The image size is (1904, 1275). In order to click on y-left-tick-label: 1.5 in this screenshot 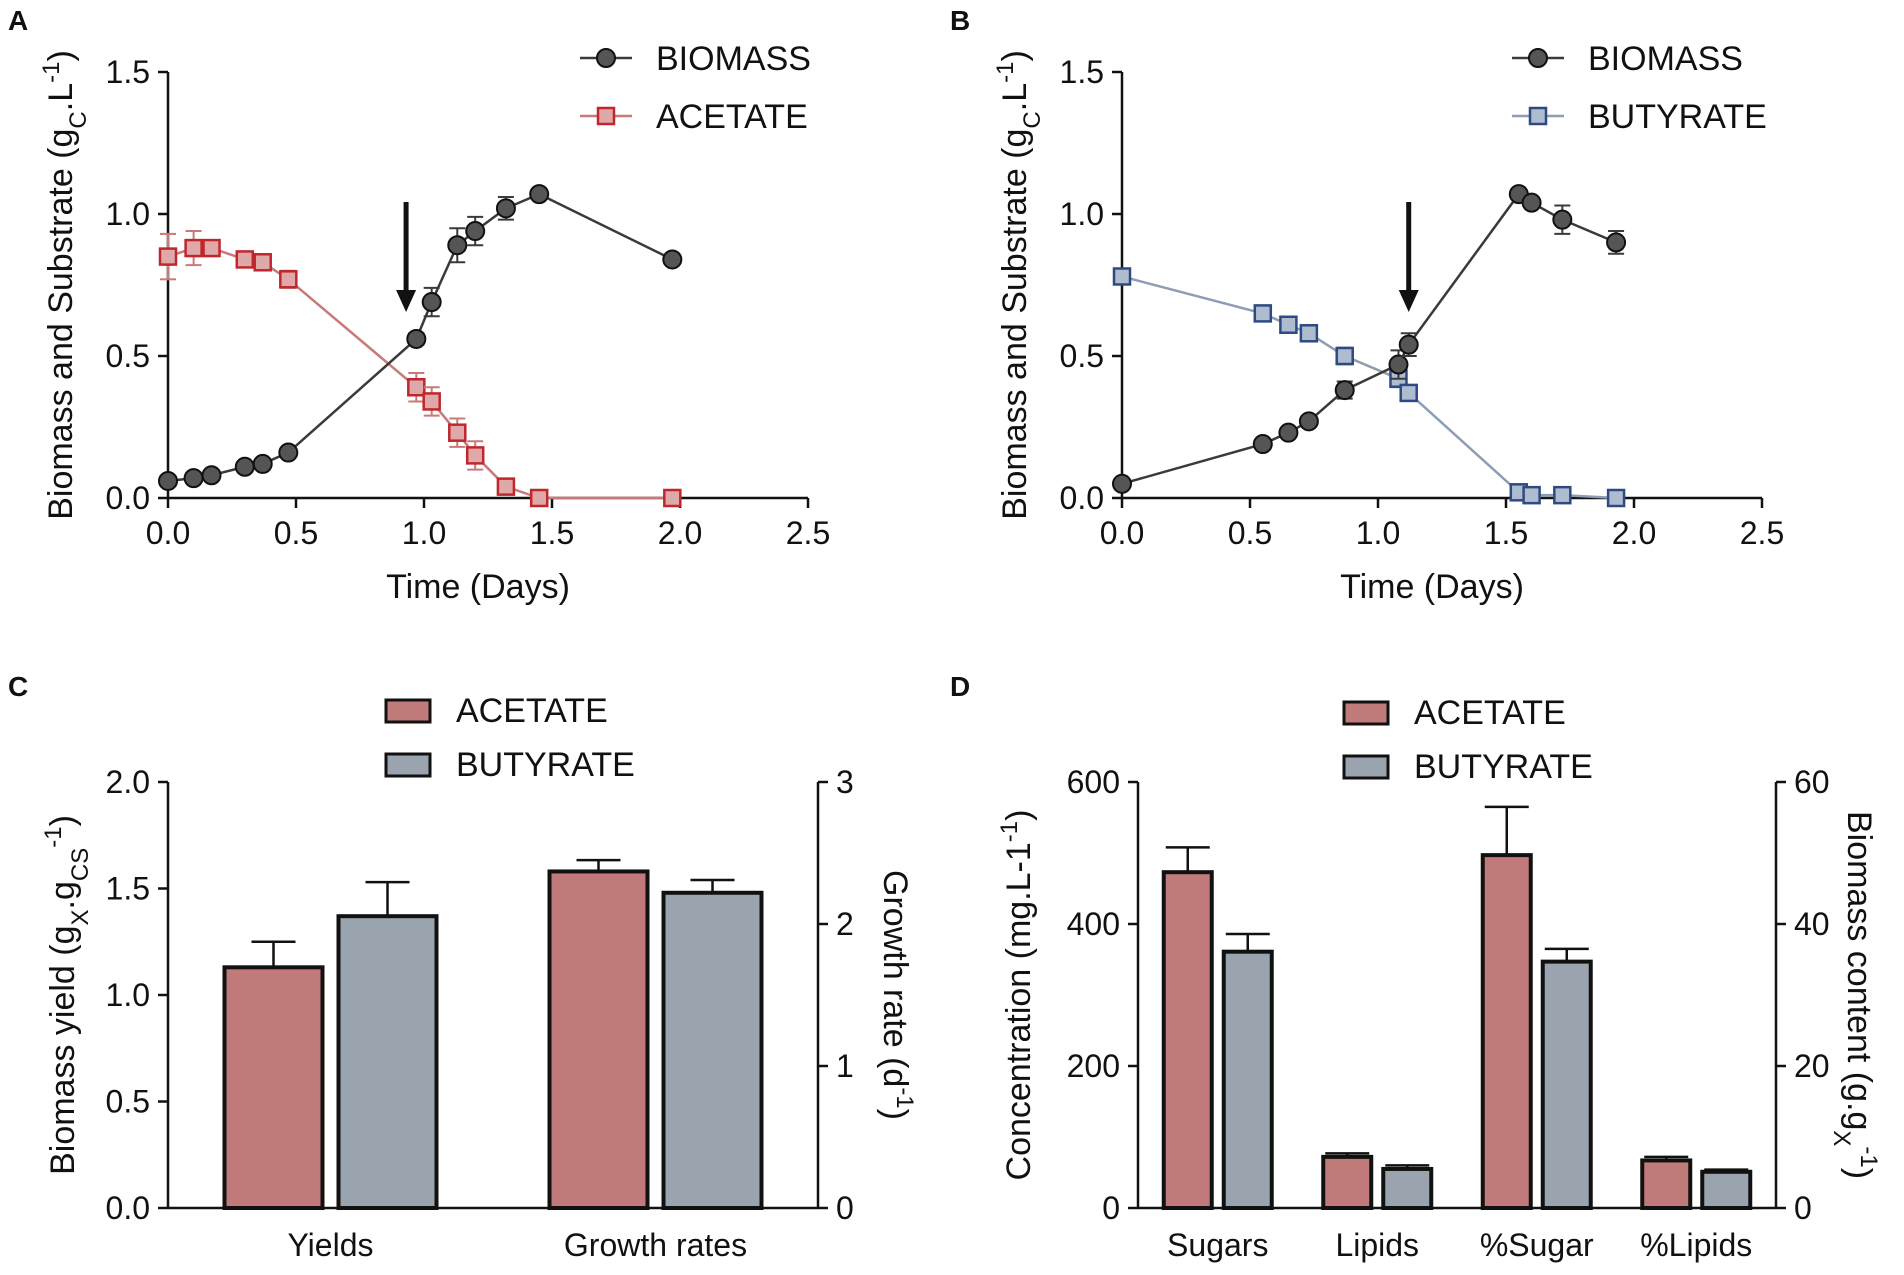, I will do `click(128, 889)`.